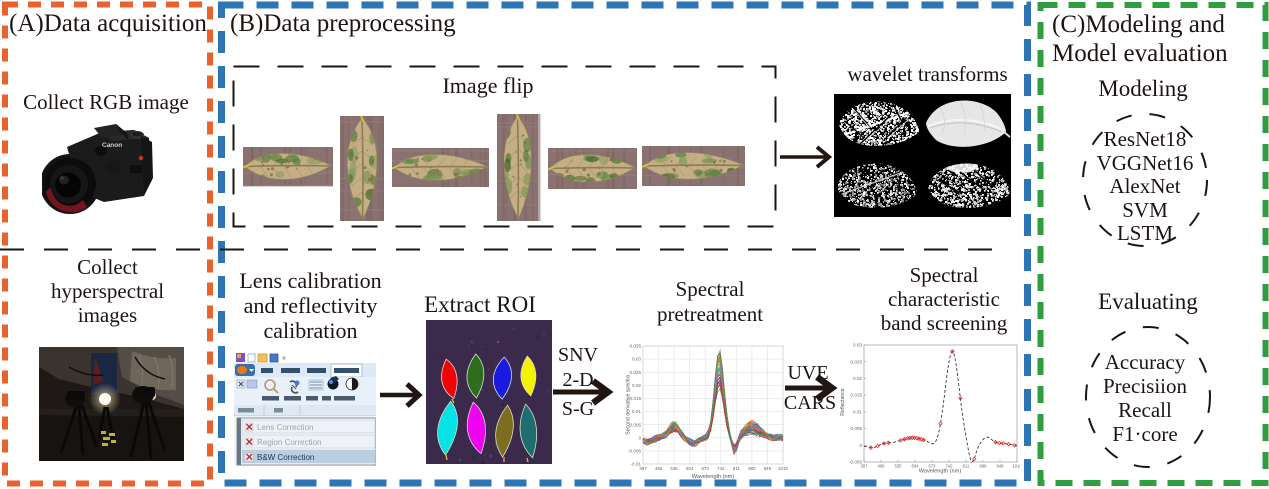 The image size is (1269, 489). What do you see at coordinates (636, 464) in the screenshot?
I see `svg-text: -0.01` at bounding box center [636, 464].